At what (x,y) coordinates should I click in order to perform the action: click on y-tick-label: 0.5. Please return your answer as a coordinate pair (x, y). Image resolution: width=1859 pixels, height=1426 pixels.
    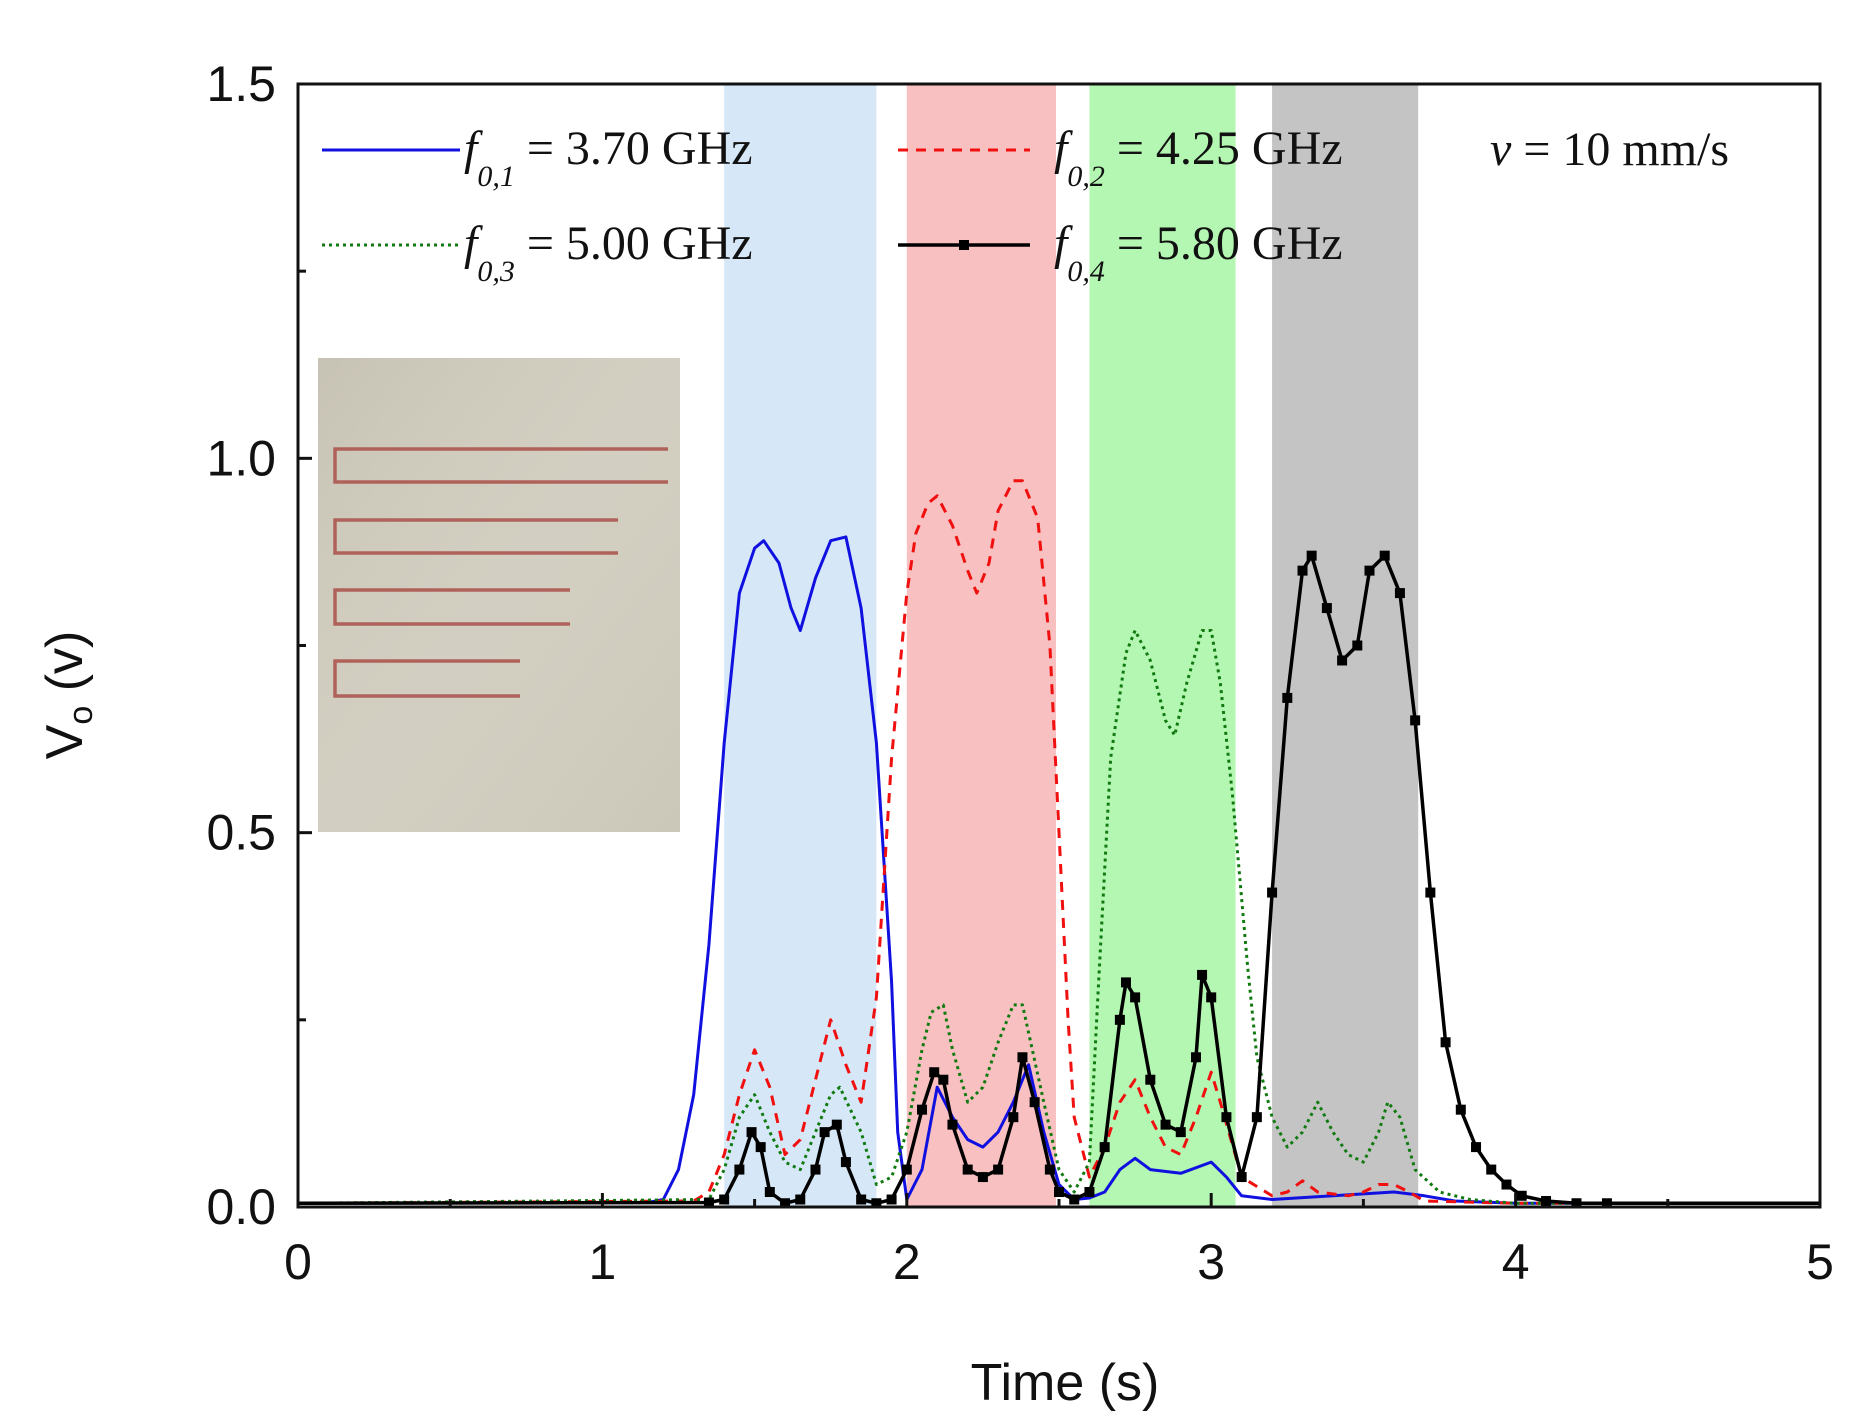
    Looking at the image, I should click on (241, 833).